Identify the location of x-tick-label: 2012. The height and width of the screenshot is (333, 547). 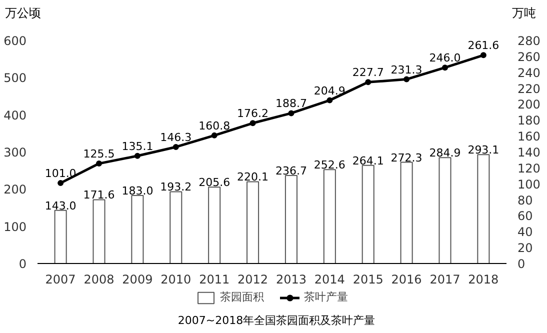
(253, 279).